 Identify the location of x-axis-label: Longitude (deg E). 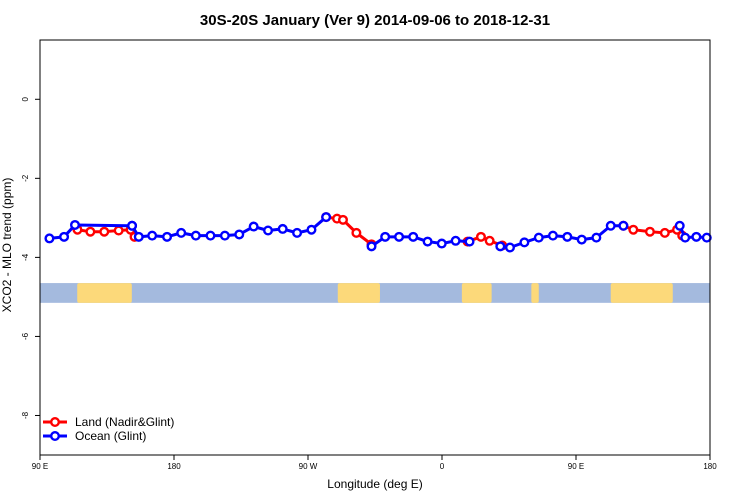
(374, 484).